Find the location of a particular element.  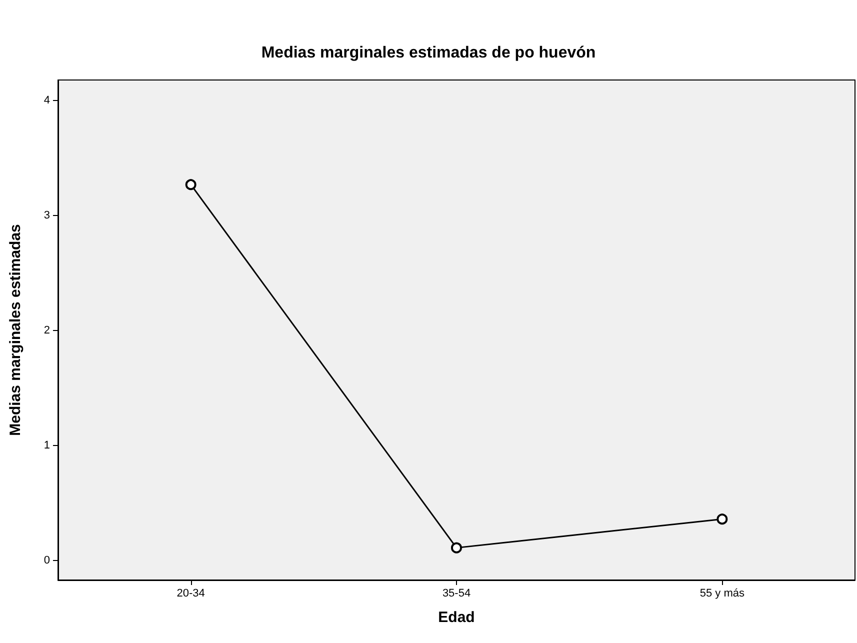

y-axis-title: Medias marginales estimadas is located at coordinates (15, 330).